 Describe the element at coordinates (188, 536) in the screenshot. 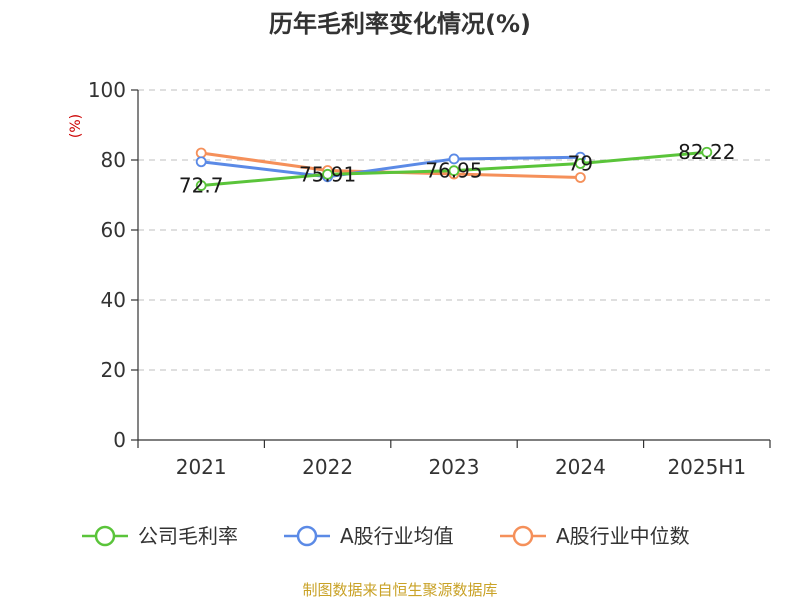

I see `legend-label: 公司毛利率` at that location.